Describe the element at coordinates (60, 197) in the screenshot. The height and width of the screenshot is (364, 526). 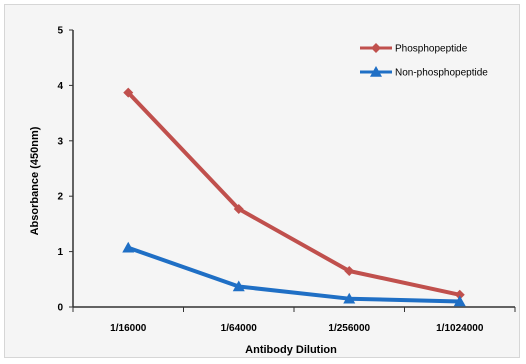
I see `y-tick-label: 2` at that location.